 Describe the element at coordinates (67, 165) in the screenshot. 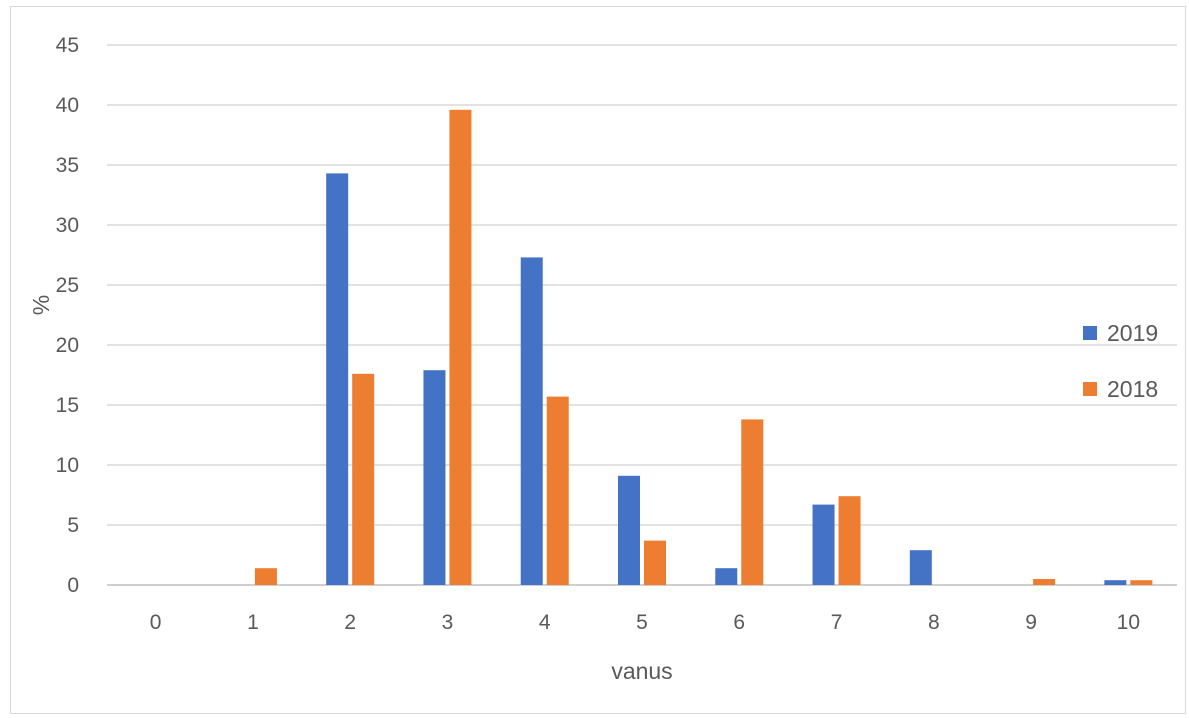

I see `y-tick-label: 35` at that location.